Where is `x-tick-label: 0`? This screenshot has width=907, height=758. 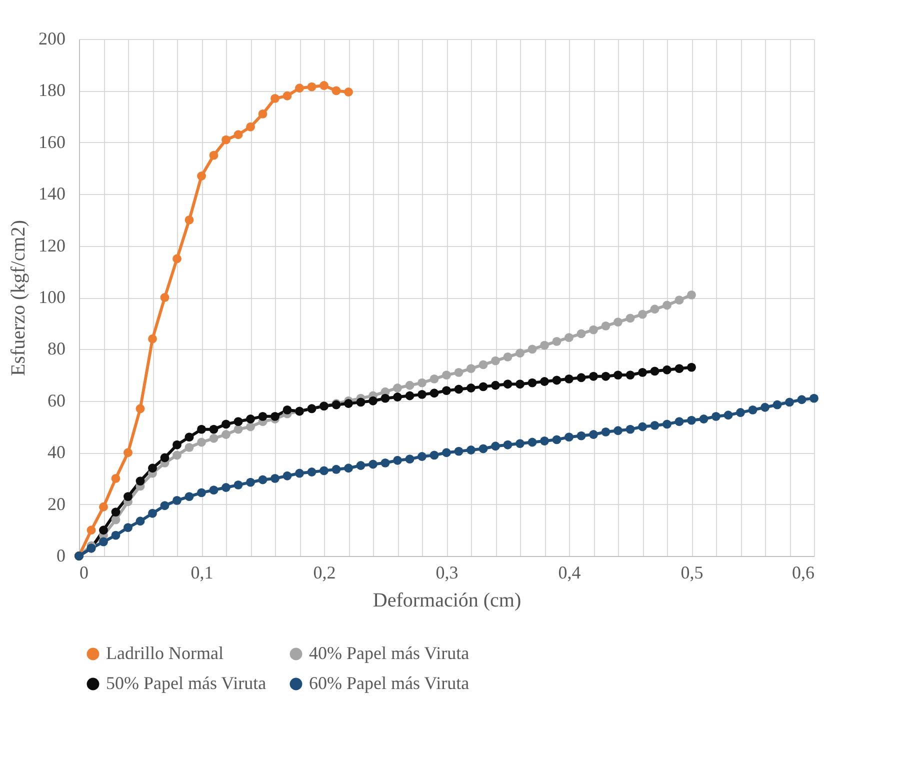 x-tick-label: 0 is located at coordinates (84, 572).